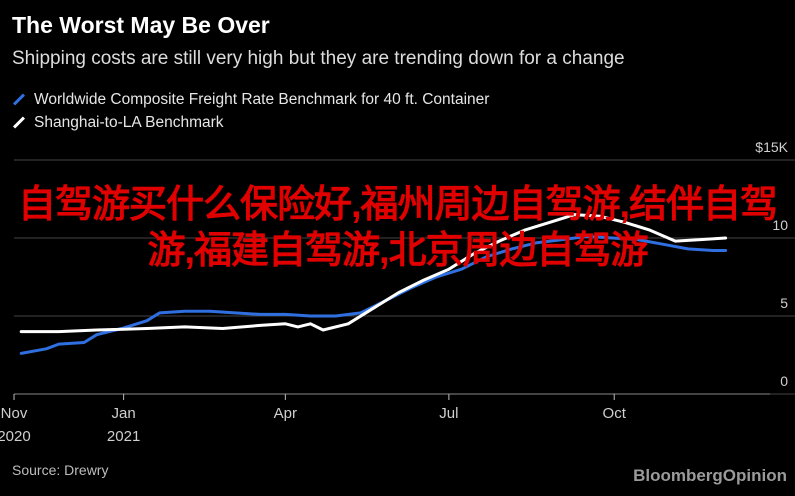 Image resolution: width=795 pixels, height=496 pixels. What do you see at coordinates (15, 436) in the screenshot?
I see `x-tick-year-label-0: 2020` at bounding box center [15, 436].